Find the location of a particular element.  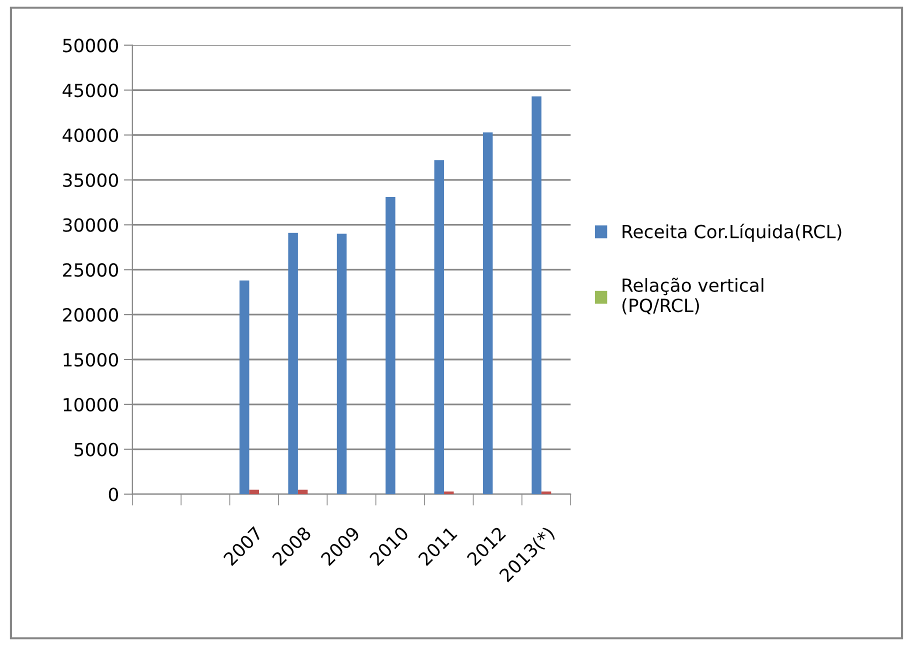

y-tick-label: 40000 is located at coordinates (90, 135).